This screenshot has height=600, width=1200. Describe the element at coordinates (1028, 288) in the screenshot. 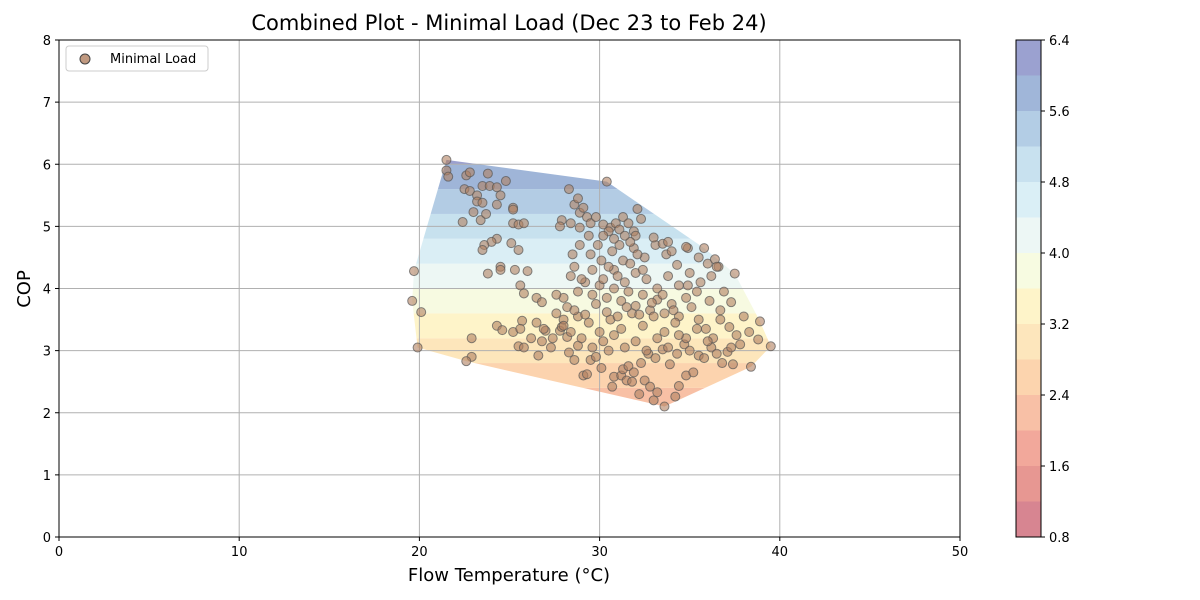

I see `colorbar-frame` at that location.